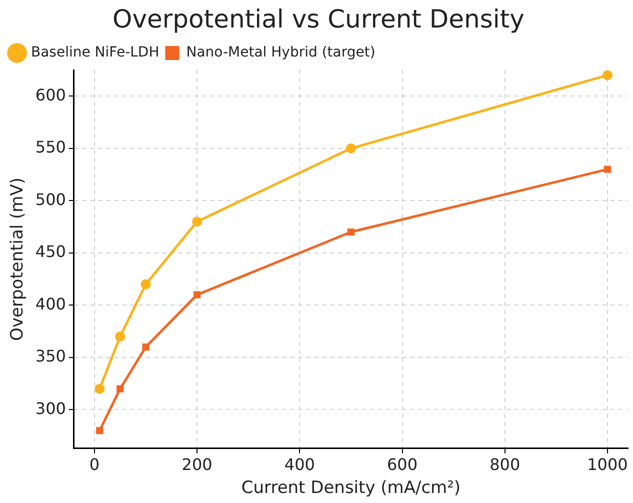 The width and height of the screenshot is (633, 503). Describe the element at coordinates (318, 19) in the screenshot. I see `chart-title: Overpotential vs Current Density` at that location.